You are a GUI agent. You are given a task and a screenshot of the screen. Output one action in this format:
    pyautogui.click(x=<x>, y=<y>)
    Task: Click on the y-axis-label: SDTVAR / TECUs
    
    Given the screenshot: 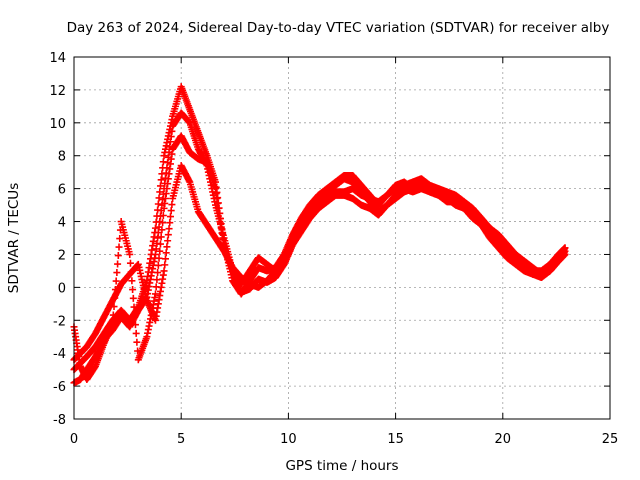 What is the action you would take?
    pyautogui.click(x=14, y=238)
    